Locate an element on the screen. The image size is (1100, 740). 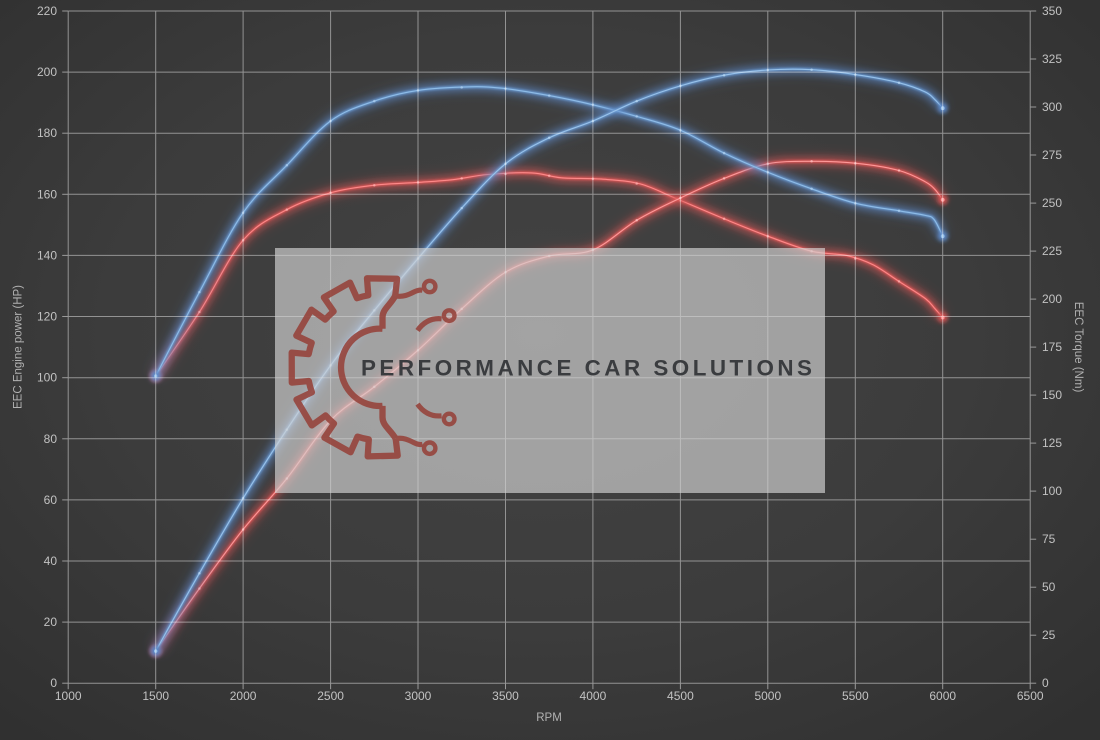
svg-text: 220 is located at coordinates (47, 11).